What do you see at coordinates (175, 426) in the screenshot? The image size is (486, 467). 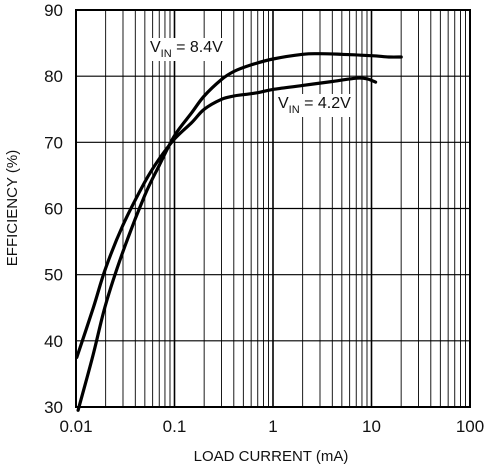 I see `x-tick-label: 0.1` at bounding box center [175, 426].